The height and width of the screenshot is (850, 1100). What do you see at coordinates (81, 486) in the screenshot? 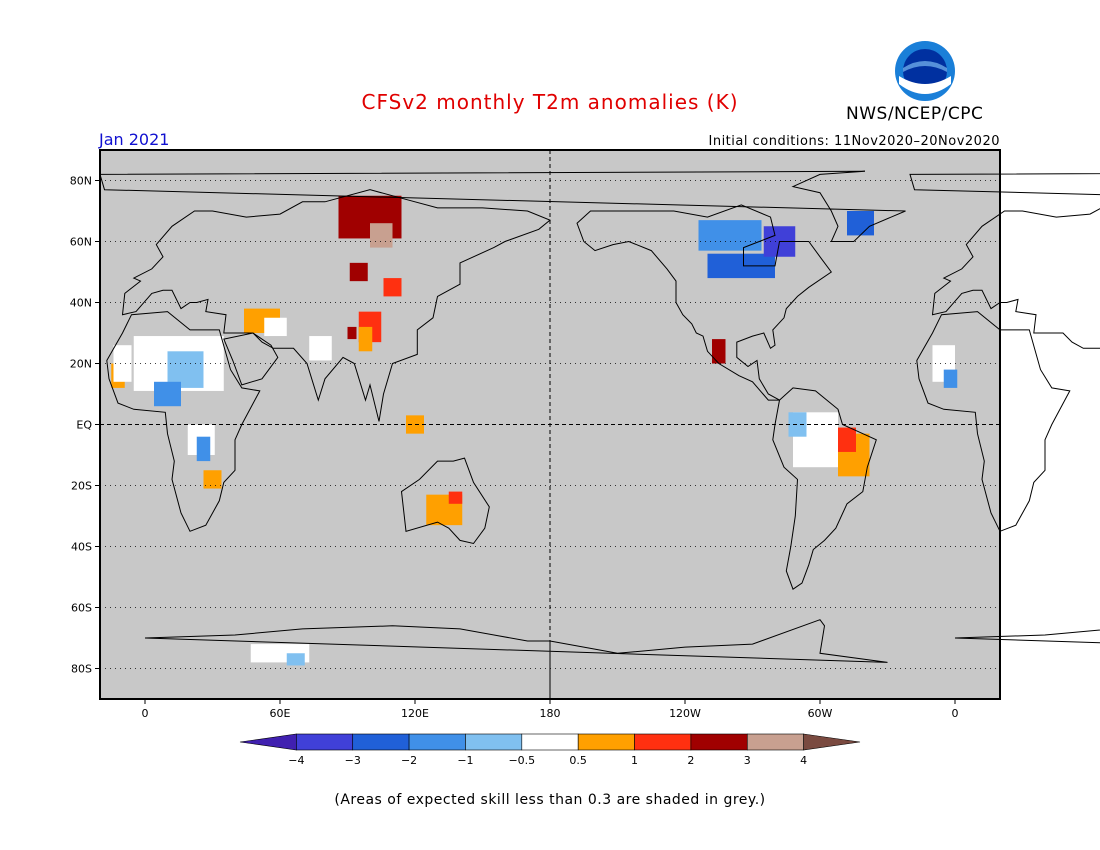
I see `lat-tick-label: 20S` at bounding box center [81, 486].